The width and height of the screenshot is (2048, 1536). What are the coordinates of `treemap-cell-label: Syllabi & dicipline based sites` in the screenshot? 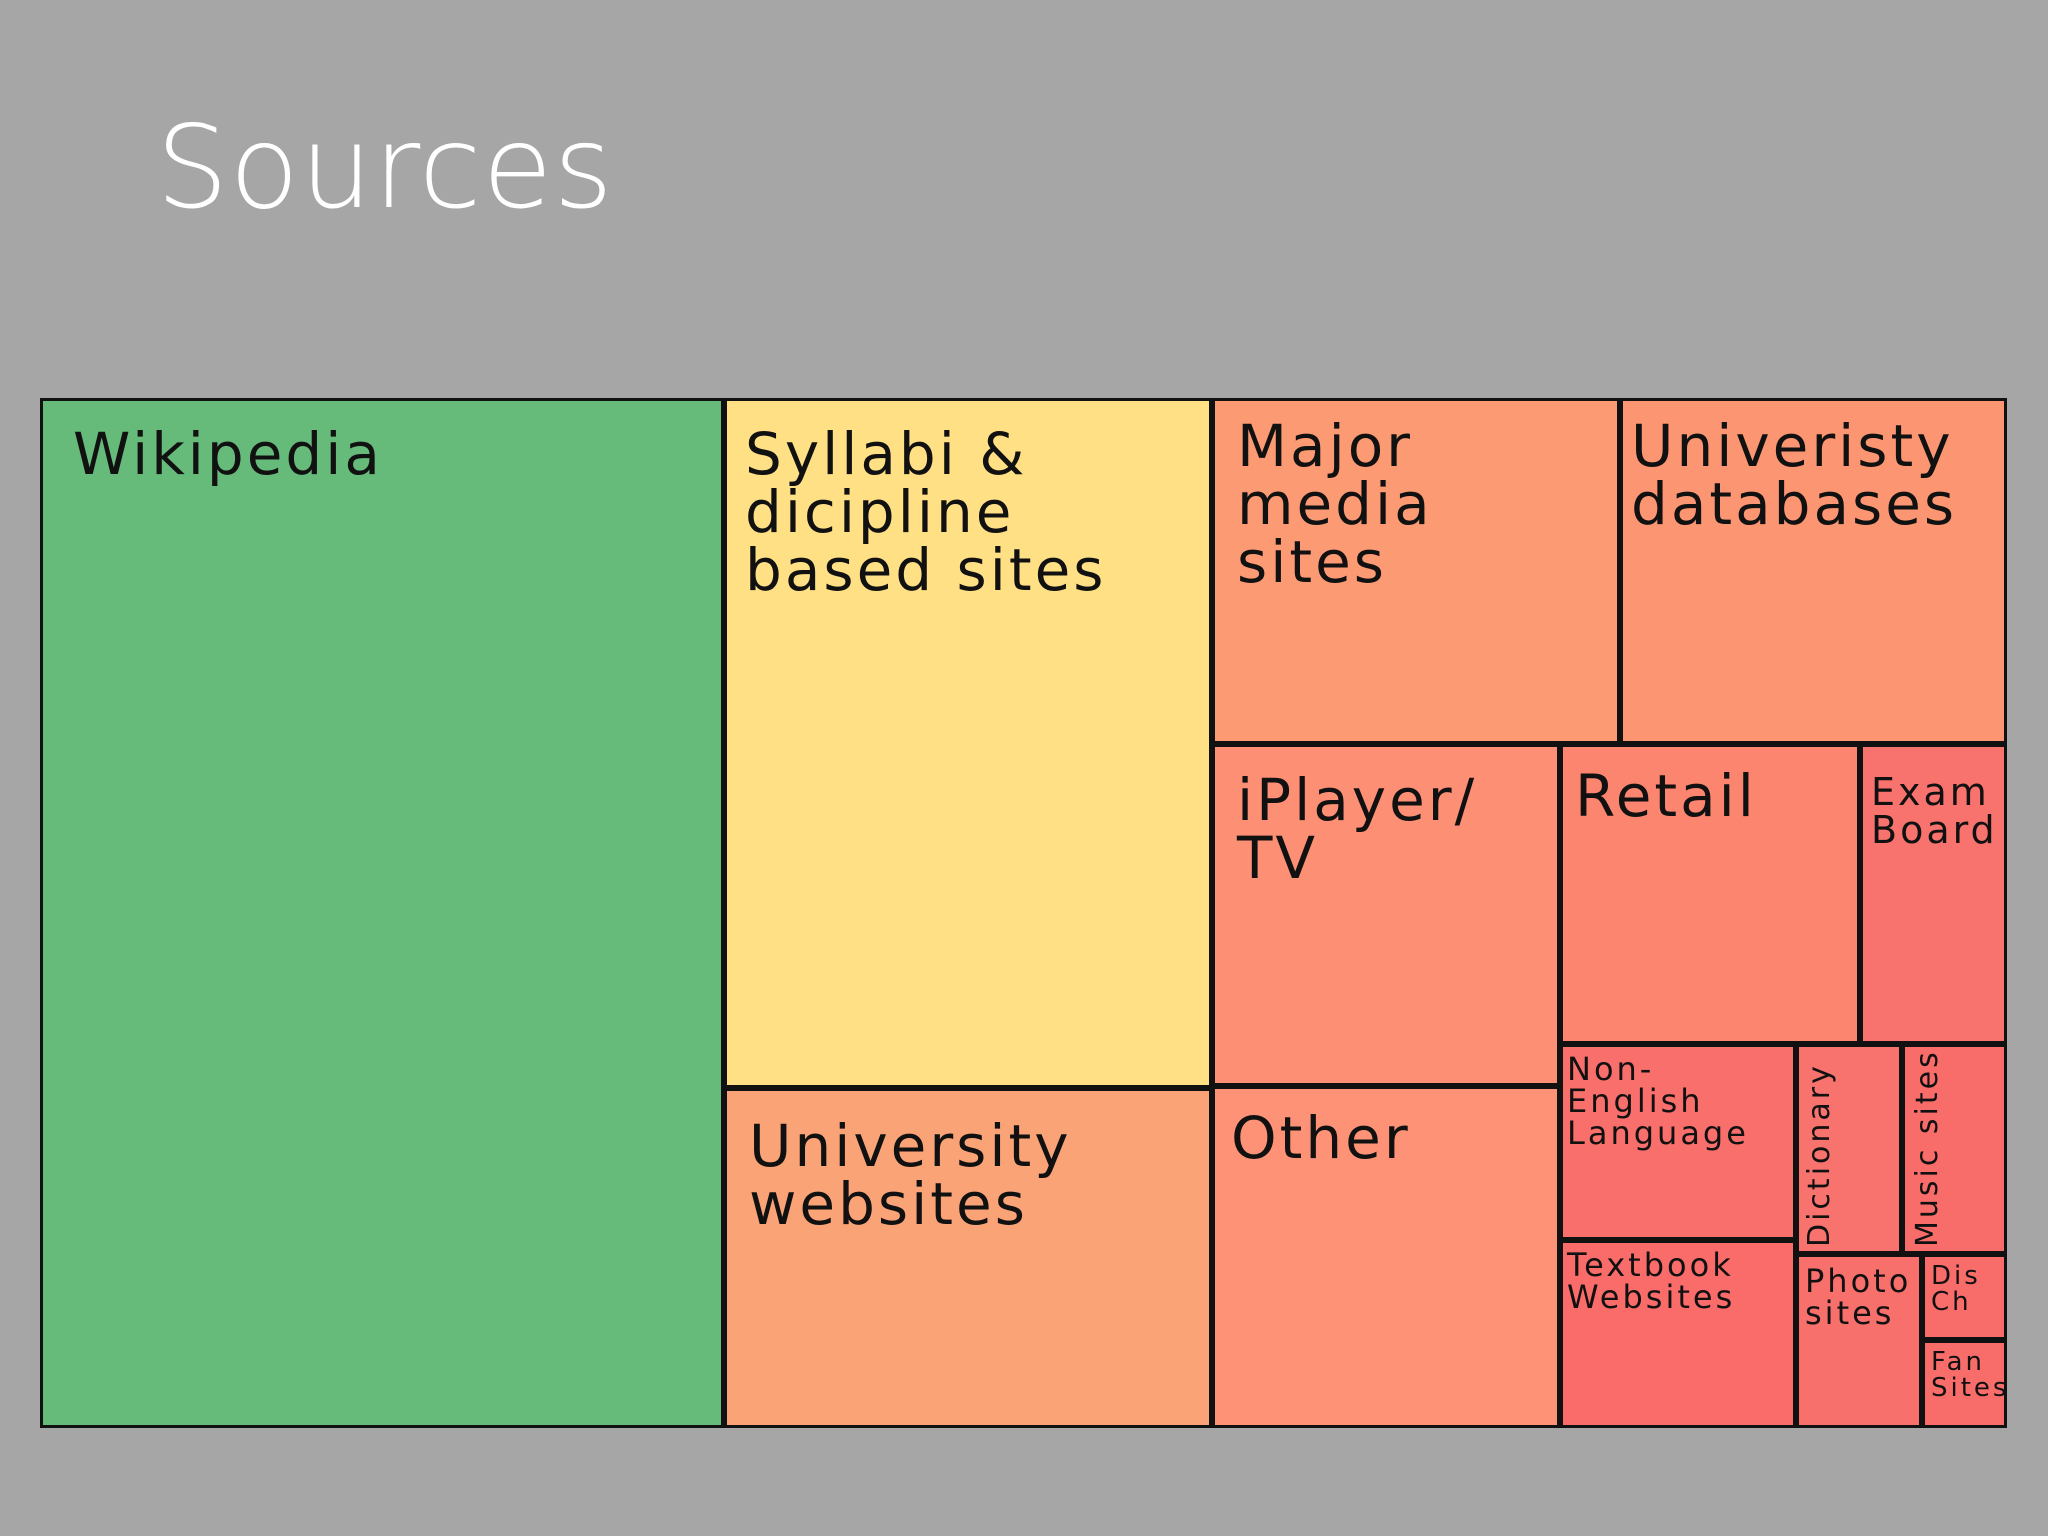 It's located at (926, 512).